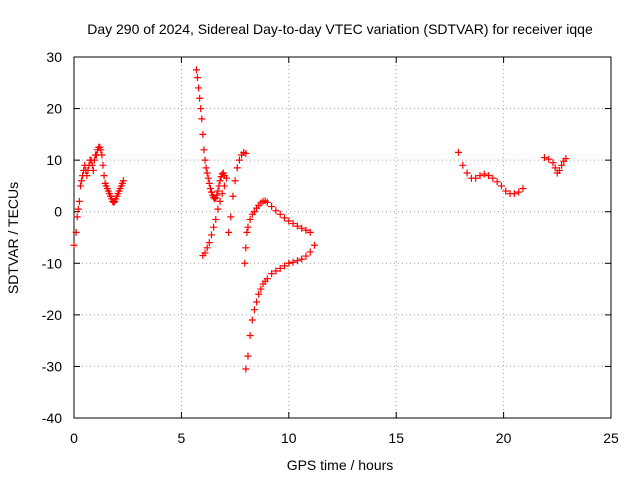 The width and height of the screenshot is (640, 480). I want to click on x-tick-label: 5, so click(182, 438).